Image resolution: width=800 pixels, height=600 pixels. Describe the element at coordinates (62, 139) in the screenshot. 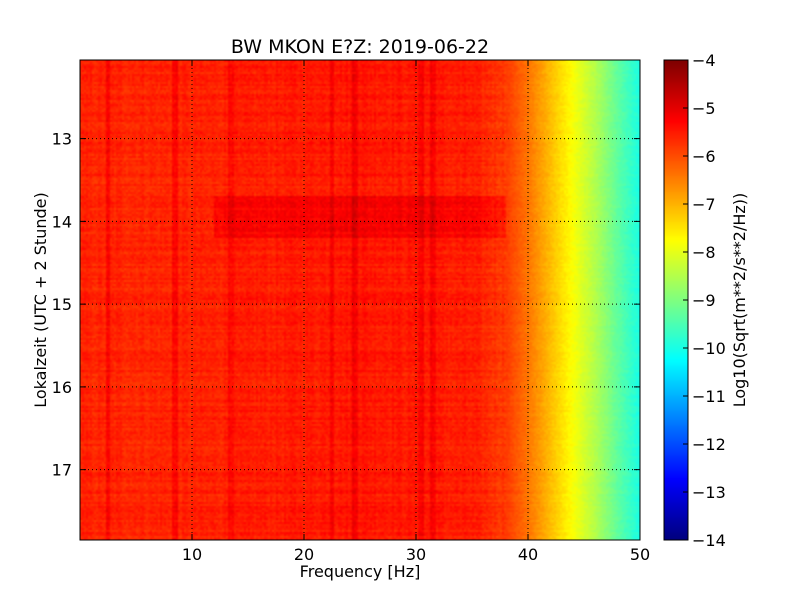

I see `y-tick-label: 13` at that location.